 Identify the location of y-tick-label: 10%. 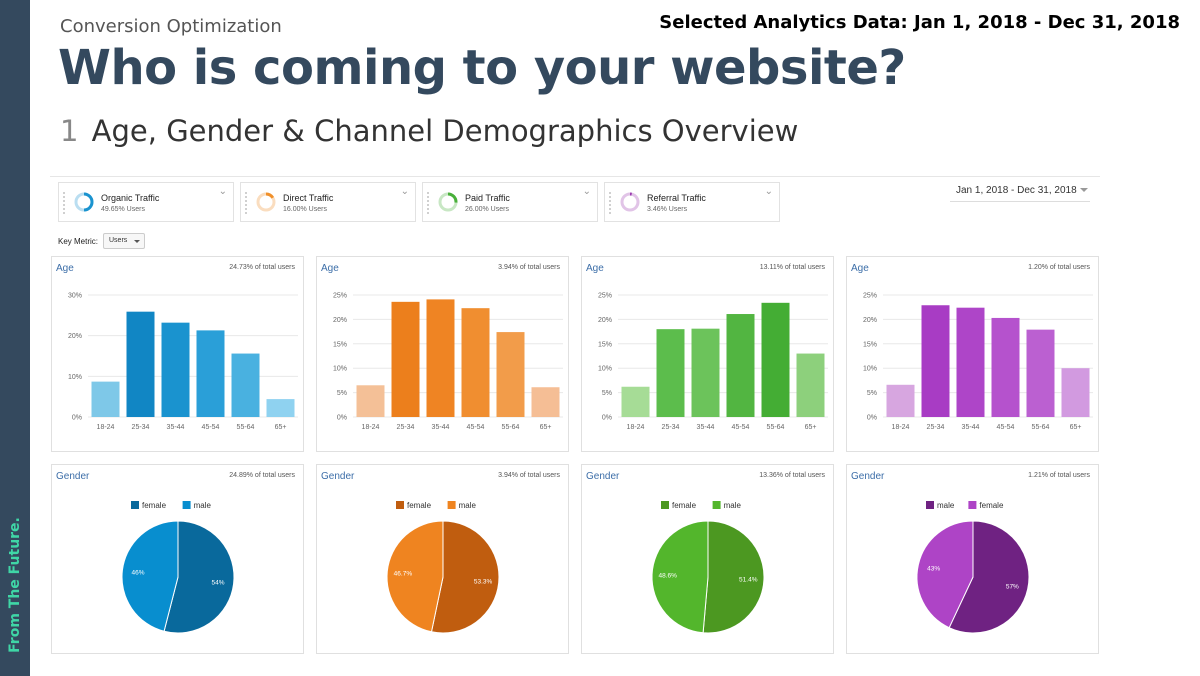
(75, 377).